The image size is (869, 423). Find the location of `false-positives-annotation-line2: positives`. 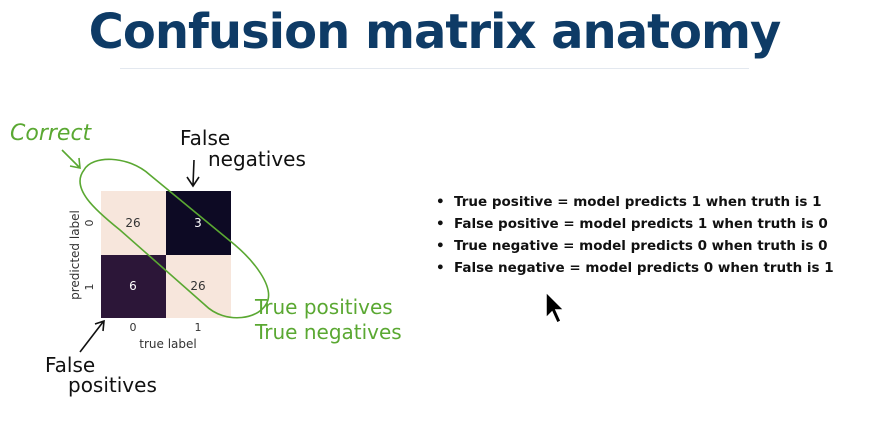

false-positives-annotation-line2: positives is located at coordinates (112, 385).